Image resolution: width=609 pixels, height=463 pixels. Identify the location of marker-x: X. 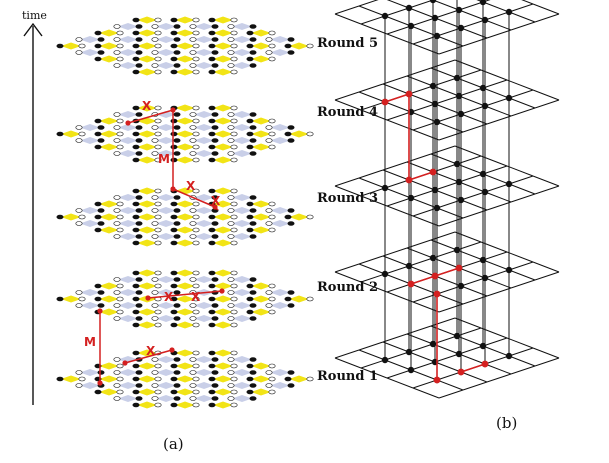
(151, 351).